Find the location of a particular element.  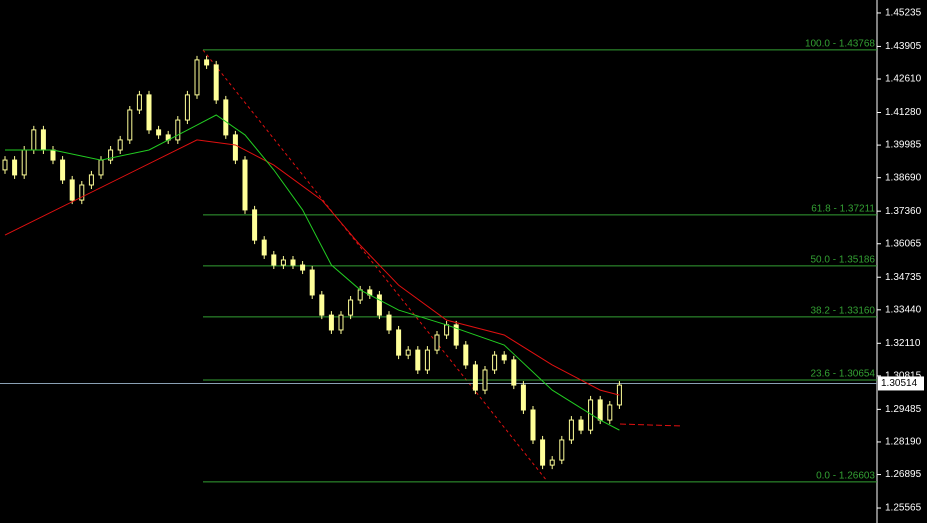

current-price-box is located at coordinates (901, 383).